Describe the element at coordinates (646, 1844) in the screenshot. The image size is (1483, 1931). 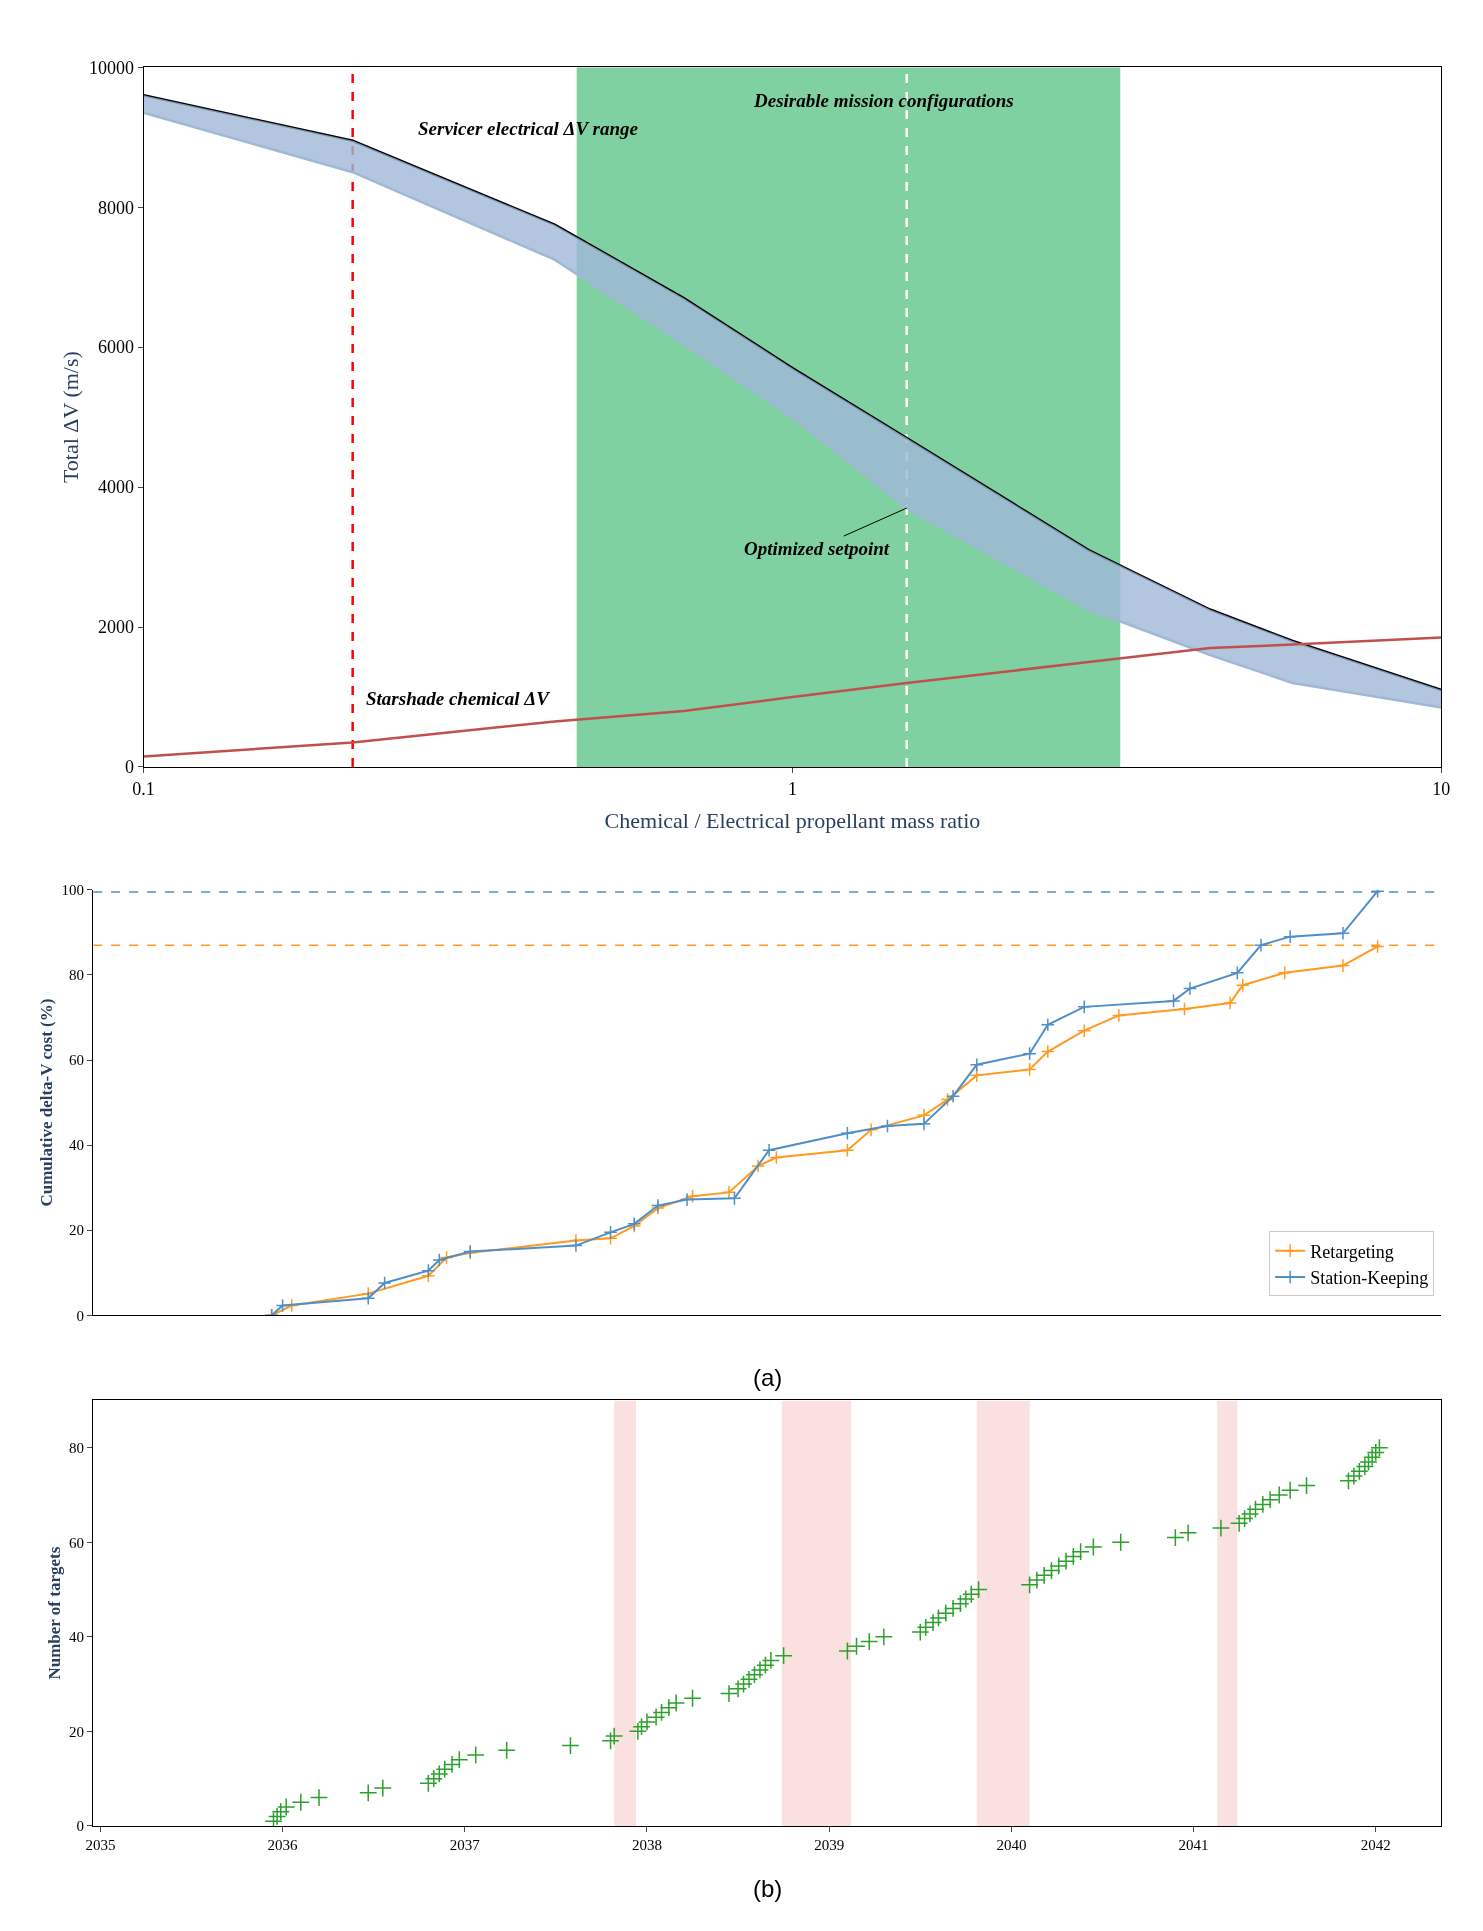
I see `x-tick-label: 2038` at that location.